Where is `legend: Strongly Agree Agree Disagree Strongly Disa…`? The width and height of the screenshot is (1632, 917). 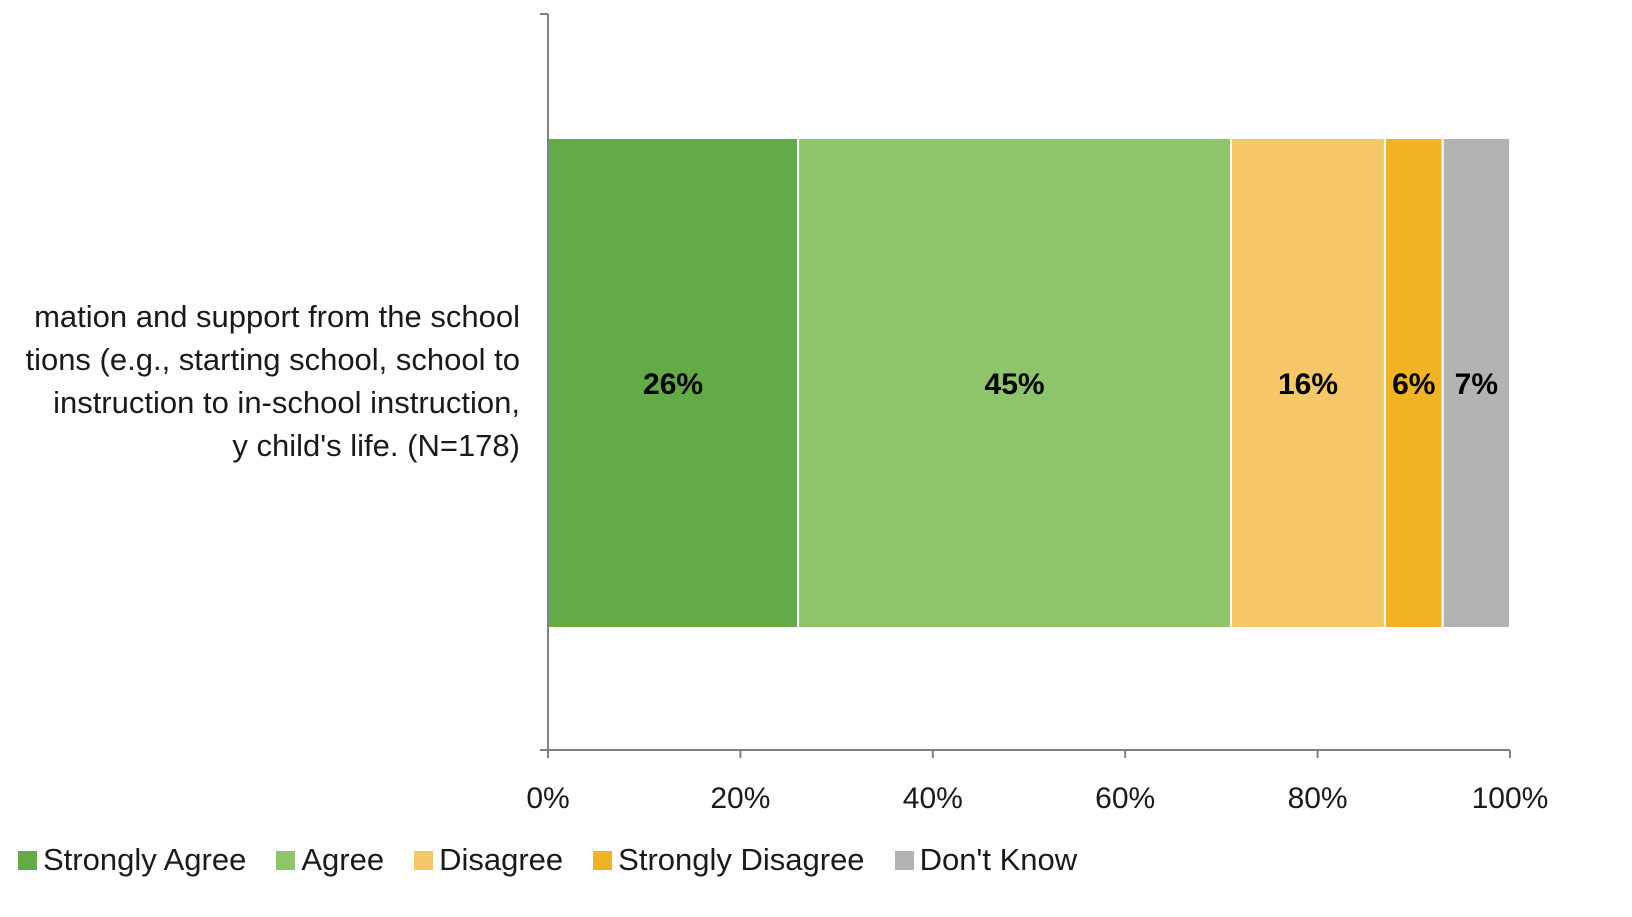
legend: Strongly Agree Agree Disagree Strongly Disa… is located at coordinates (562, 860).